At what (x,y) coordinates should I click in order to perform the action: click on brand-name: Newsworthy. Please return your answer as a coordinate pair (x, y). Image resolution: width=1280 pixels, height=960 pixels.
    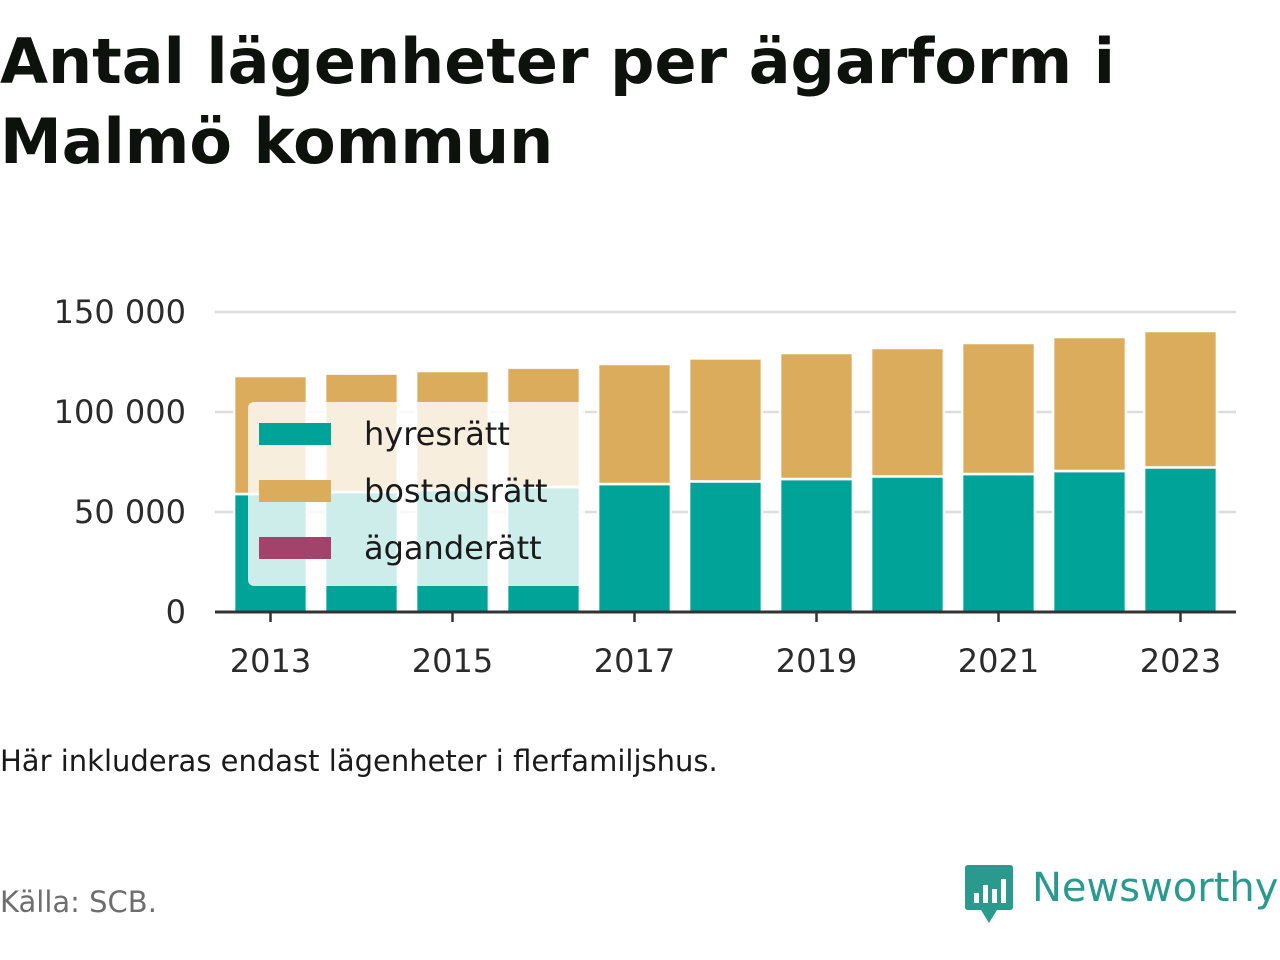
    Looking at the image, I should click on (1155, 888).